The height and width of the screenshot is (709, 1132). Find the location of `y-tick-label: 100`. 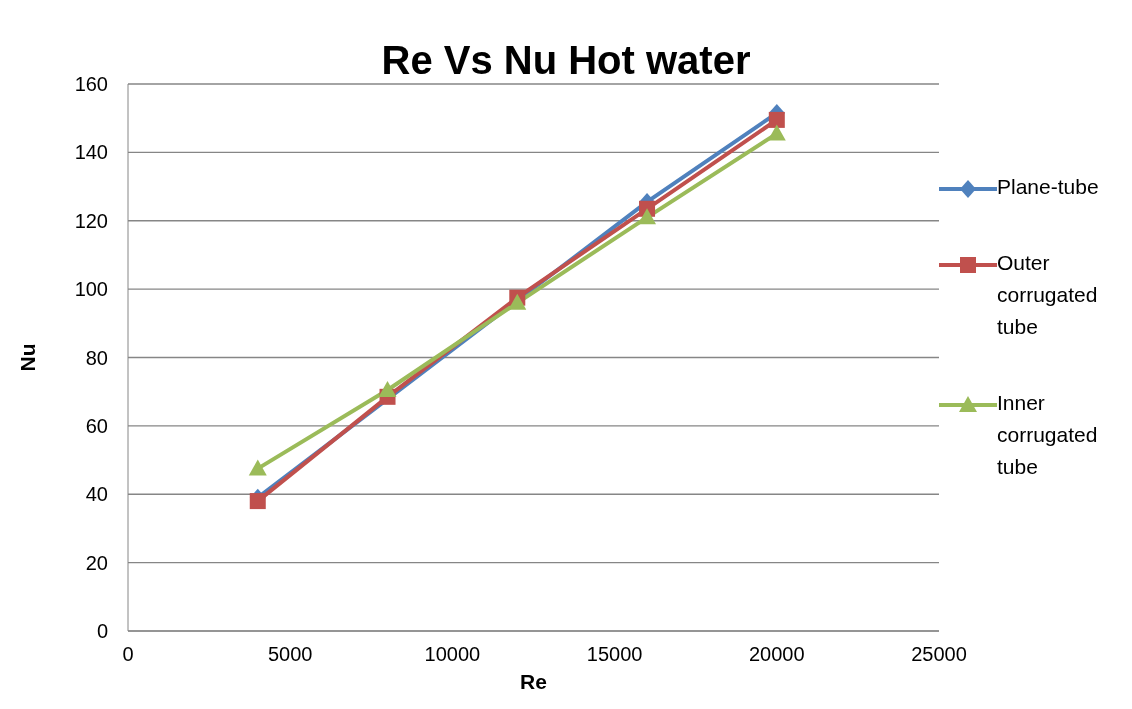

y-tick-label: 100 is located at coordinates (91, 289).